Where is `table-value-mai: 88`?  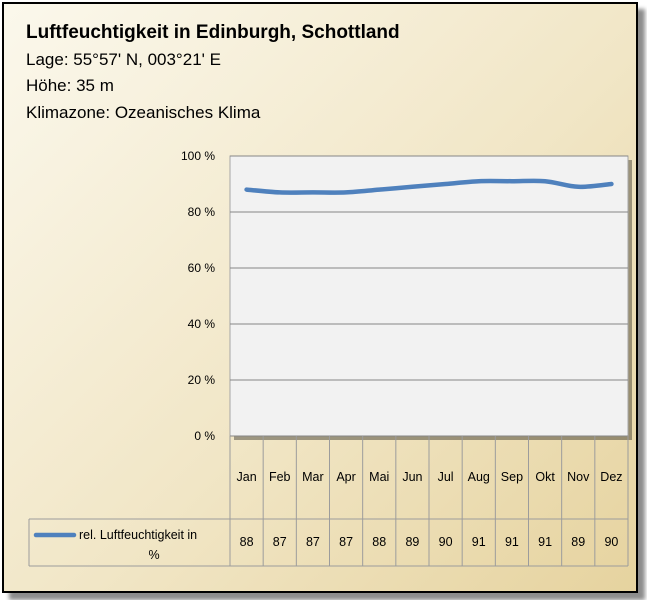 table-value-mai: 88 is located at coordinates (379, 542).